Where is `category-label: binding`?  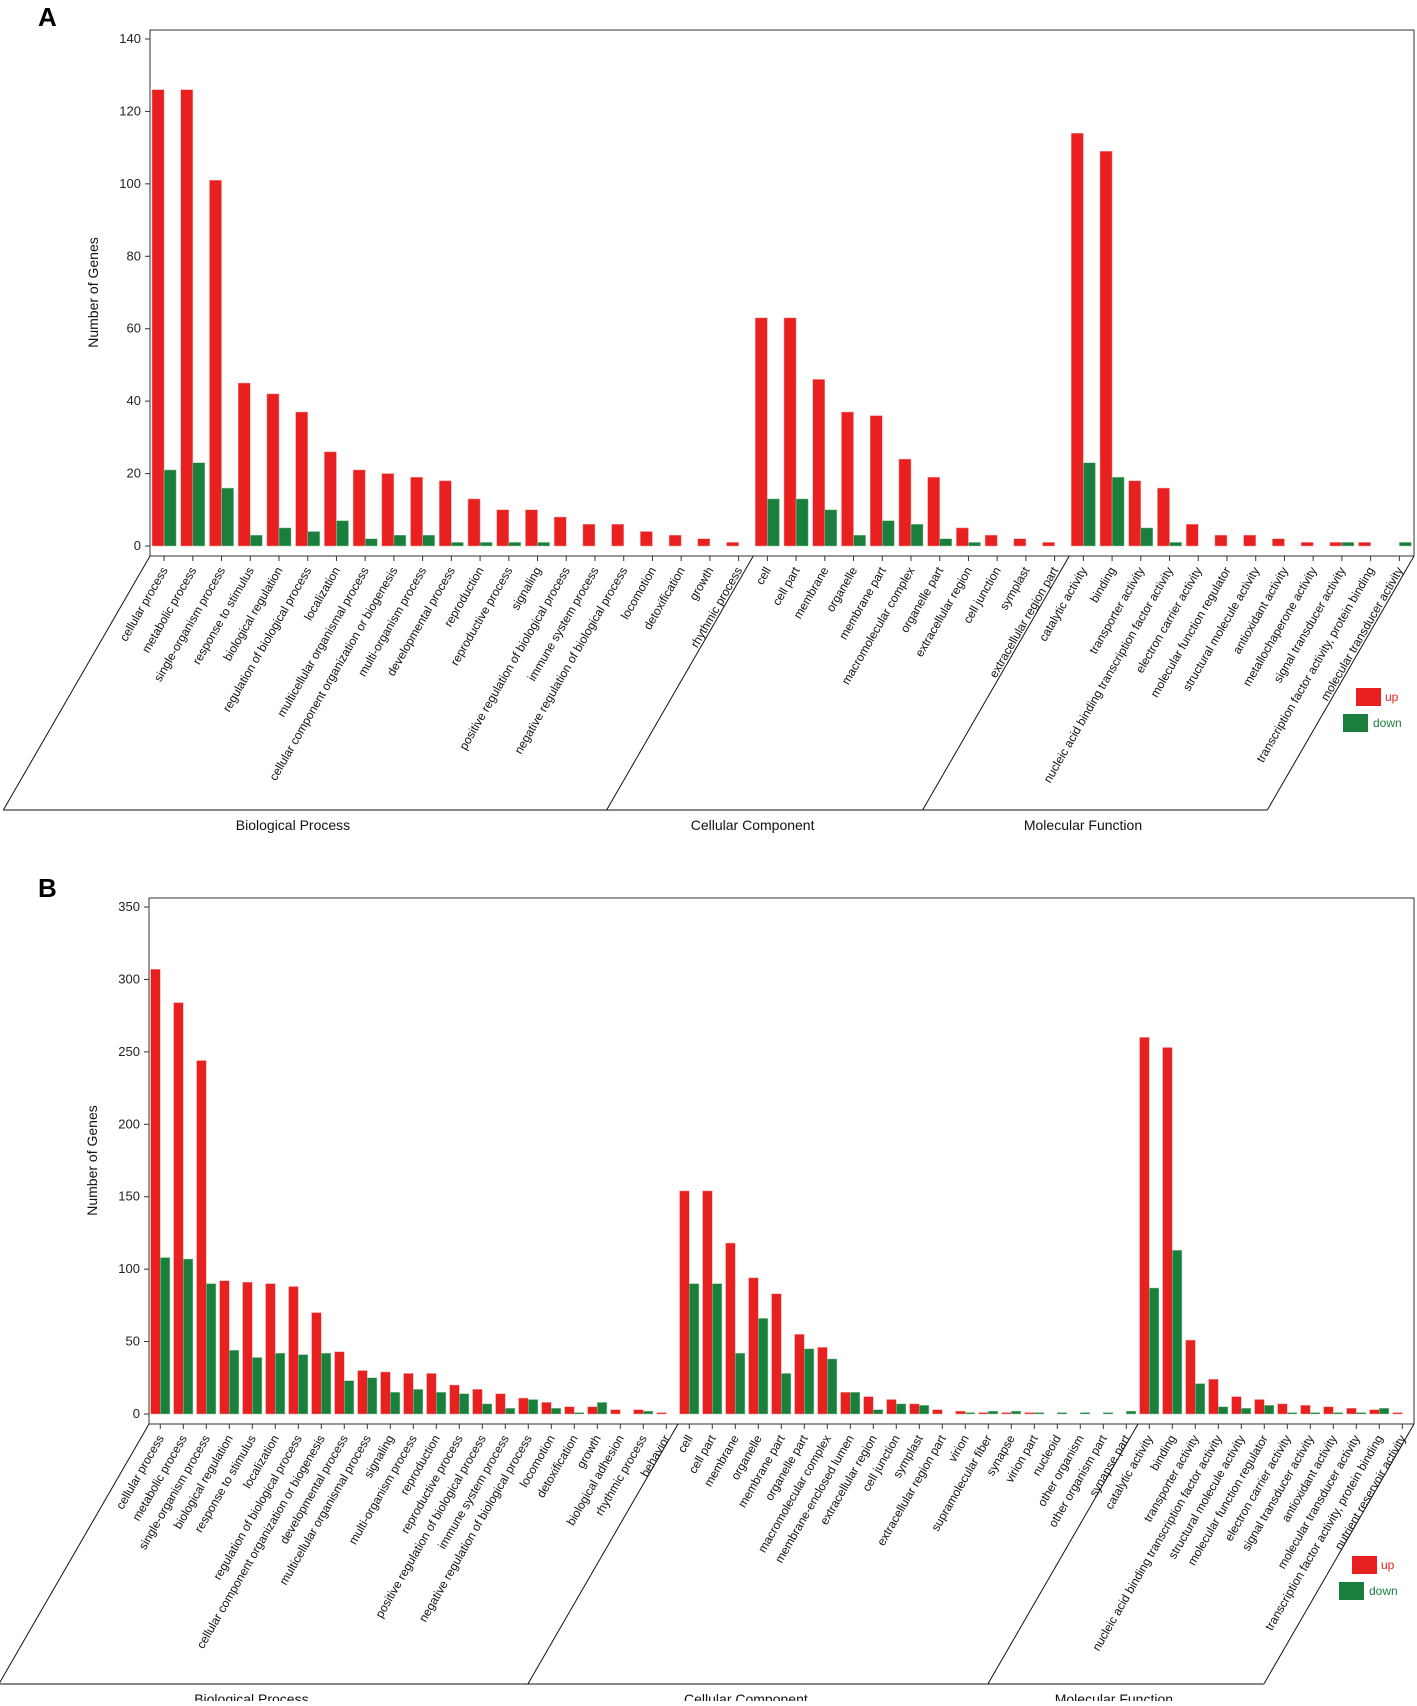
category-label: binding is located at coordinates (1102, 585).